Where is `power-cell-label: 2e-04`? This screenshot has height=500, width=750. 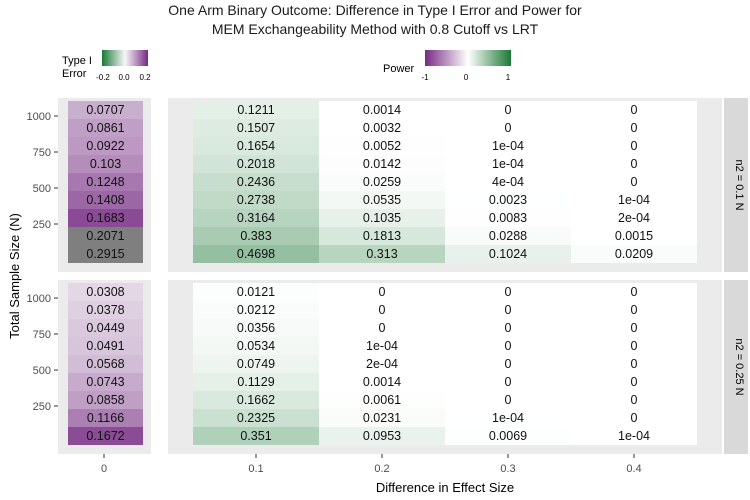
power-cell-label: 2e-04 is located at coordinates (634, 218).